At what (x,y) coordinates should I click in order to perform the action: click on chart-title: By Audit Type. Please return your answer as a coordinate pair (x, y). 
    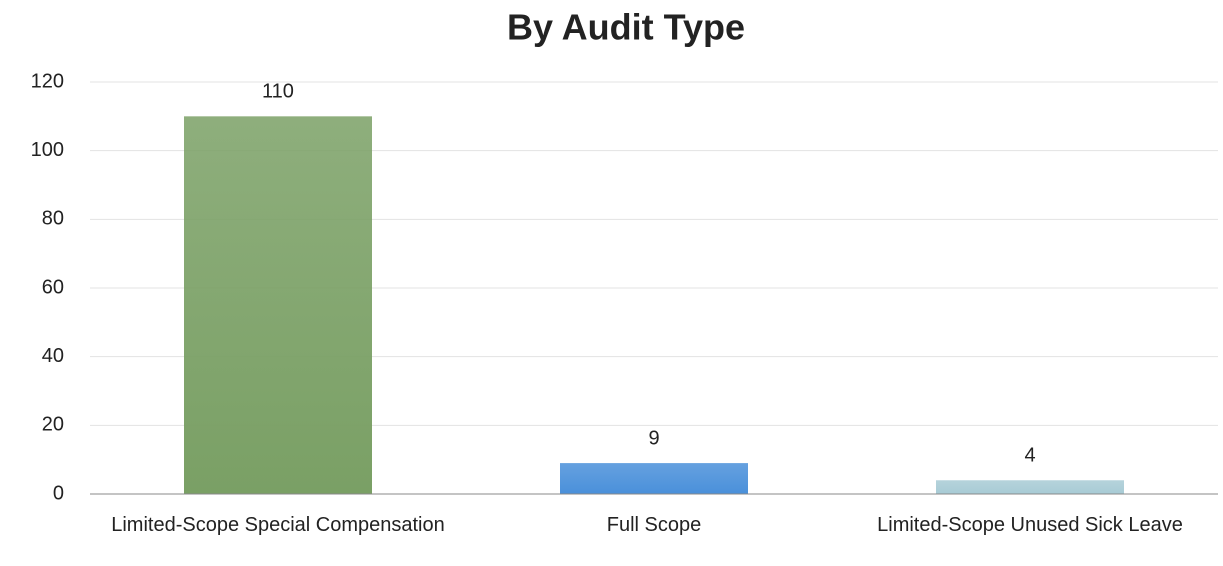
    Looking at the image, I should click on (626, 27).